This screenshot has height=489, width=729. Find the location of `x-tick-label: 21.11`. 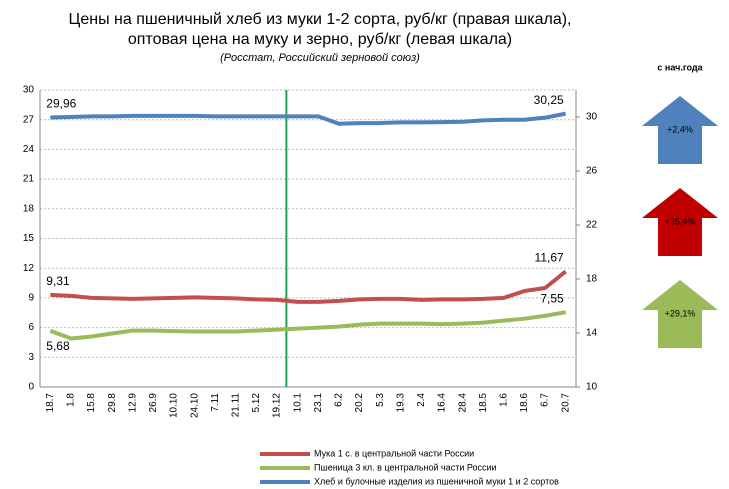

x-tick-label: 21.11 is located at coordinates (235, 405).